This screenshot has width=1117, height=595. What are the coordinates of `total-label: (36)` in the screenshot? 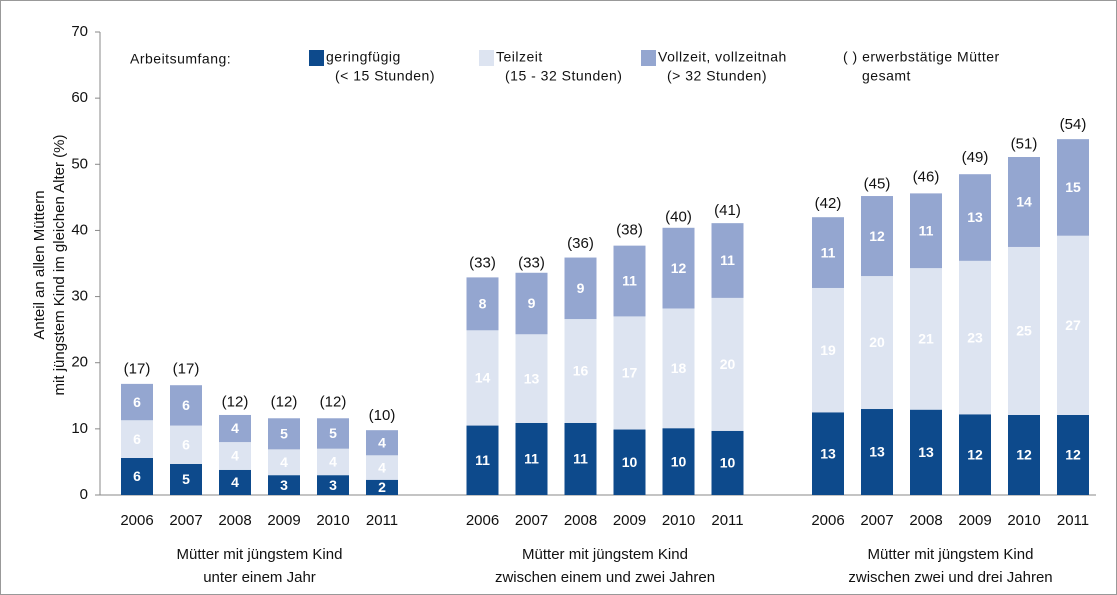 It's located at (580, 243).